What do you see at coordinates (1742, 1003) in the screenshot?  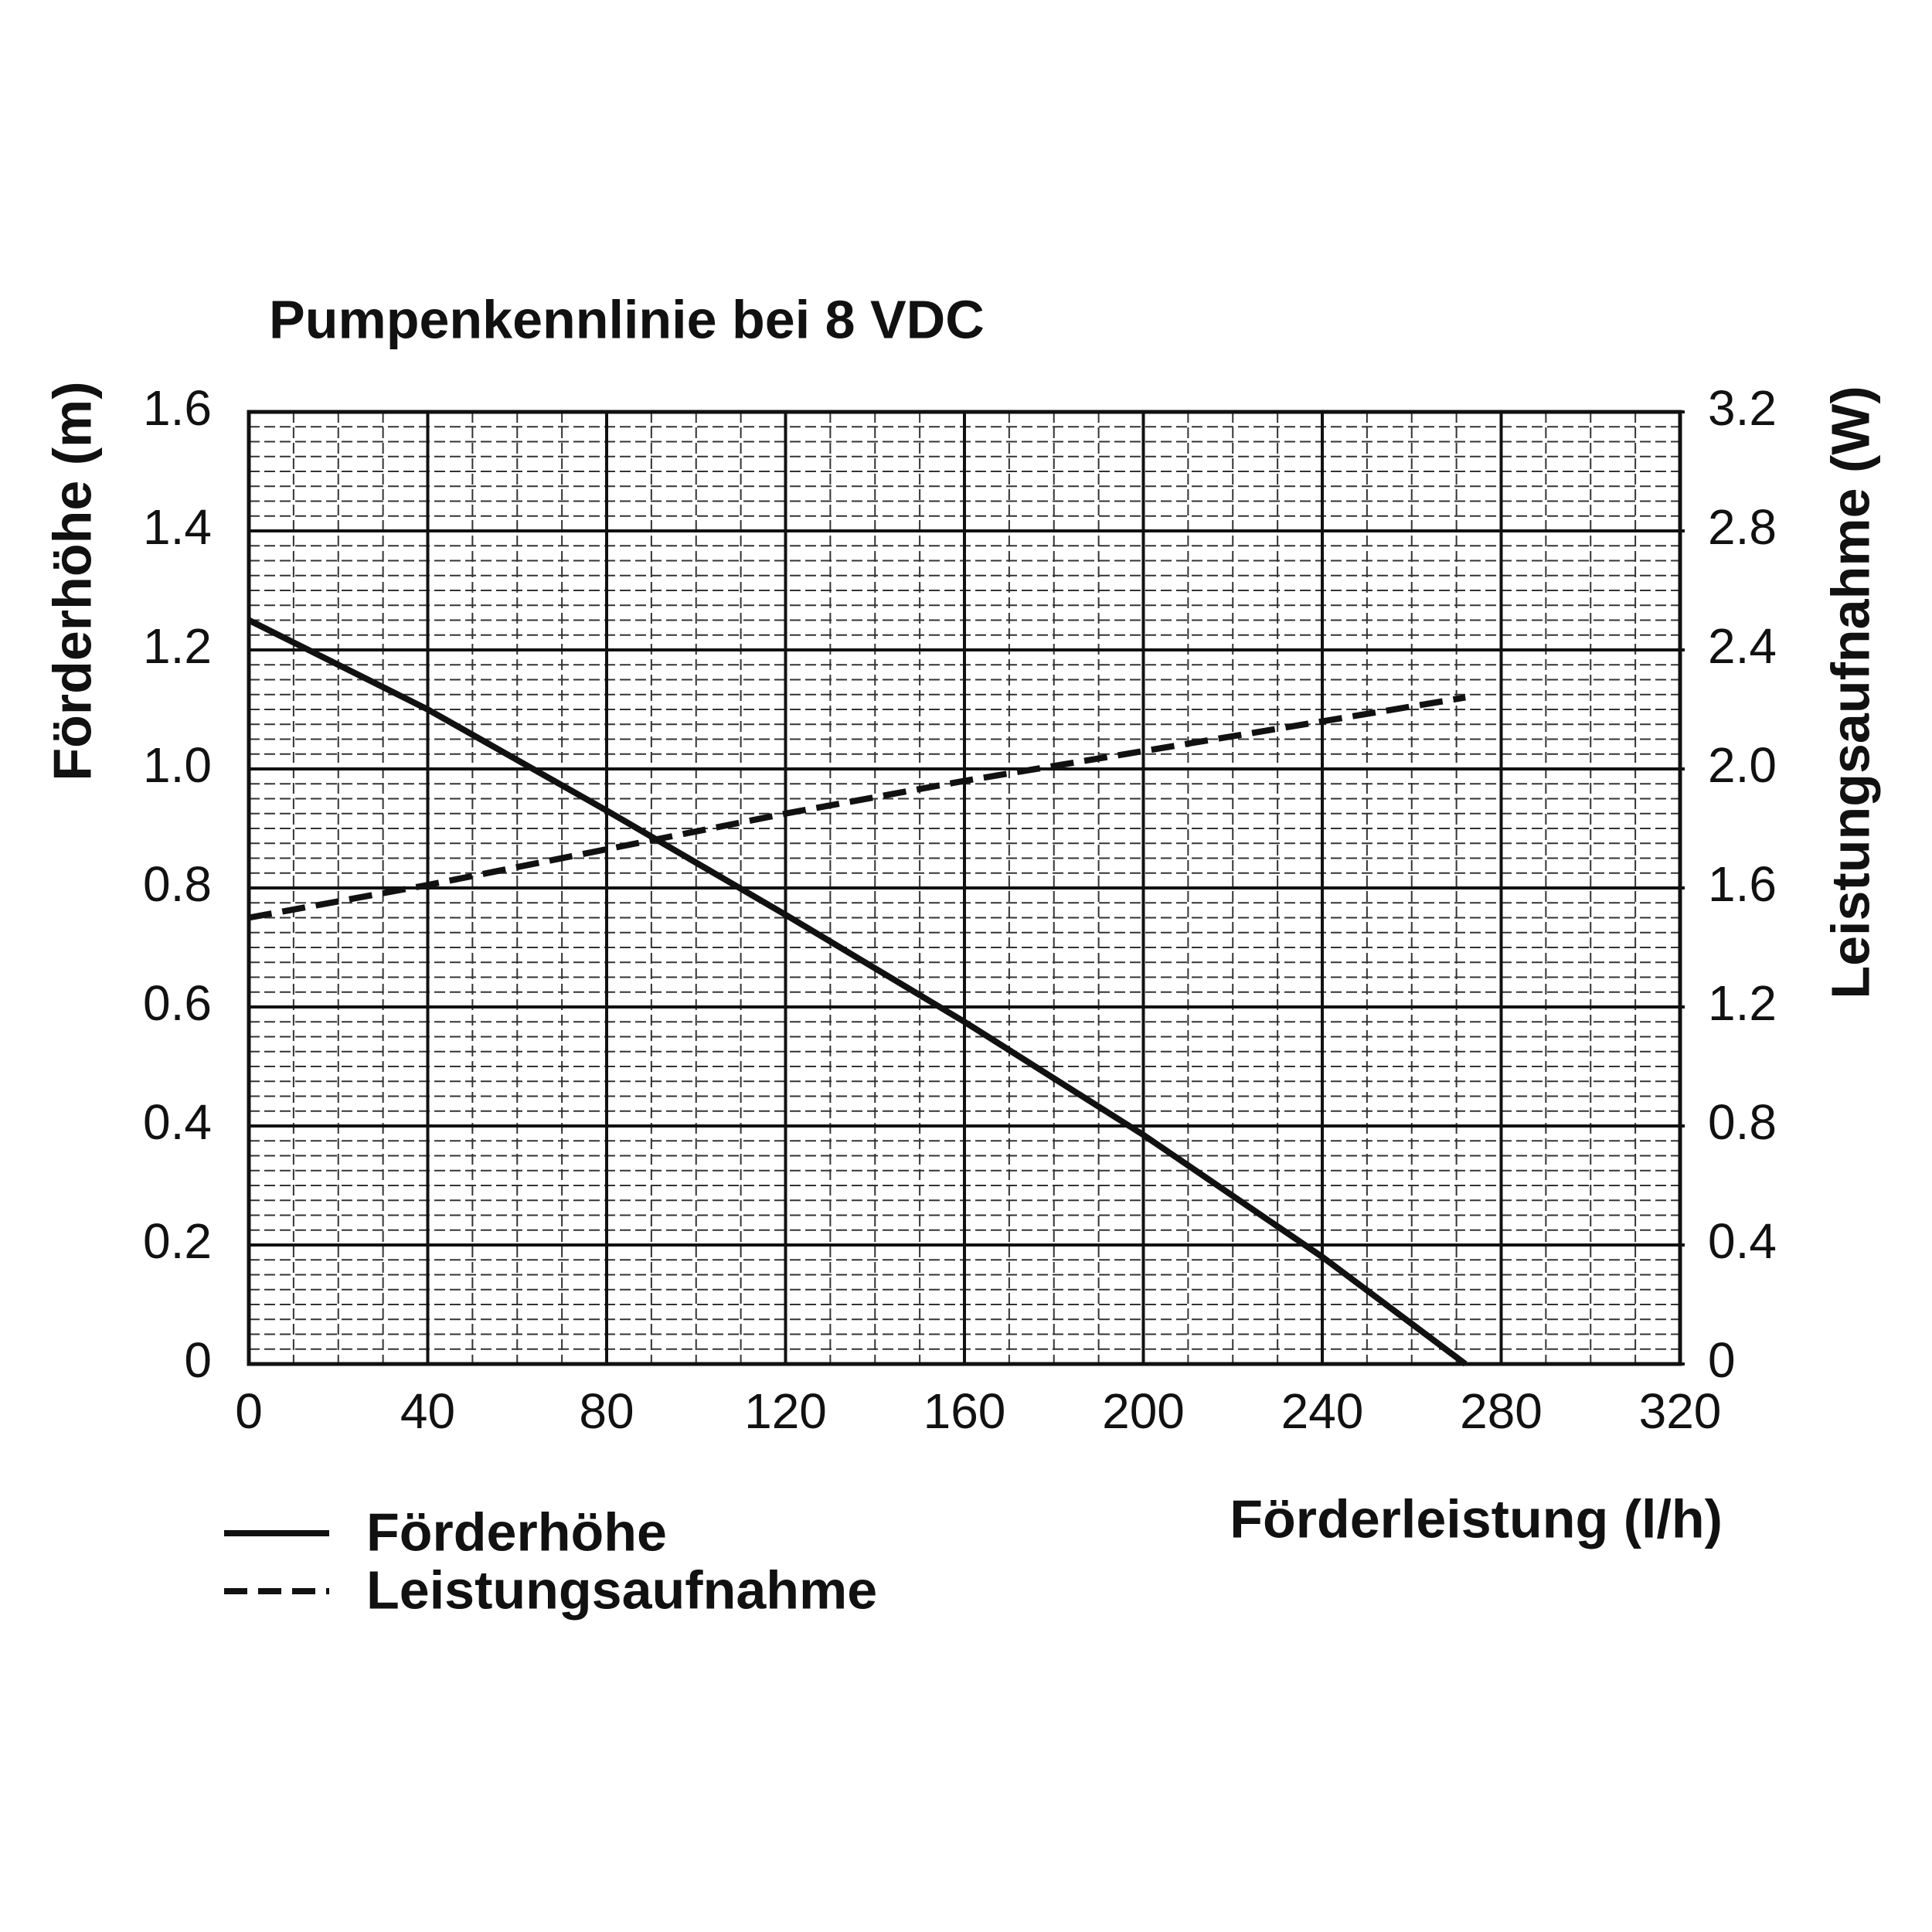 I see `y2-tick-label: 1.2` at bounding box center [1742, 1003].